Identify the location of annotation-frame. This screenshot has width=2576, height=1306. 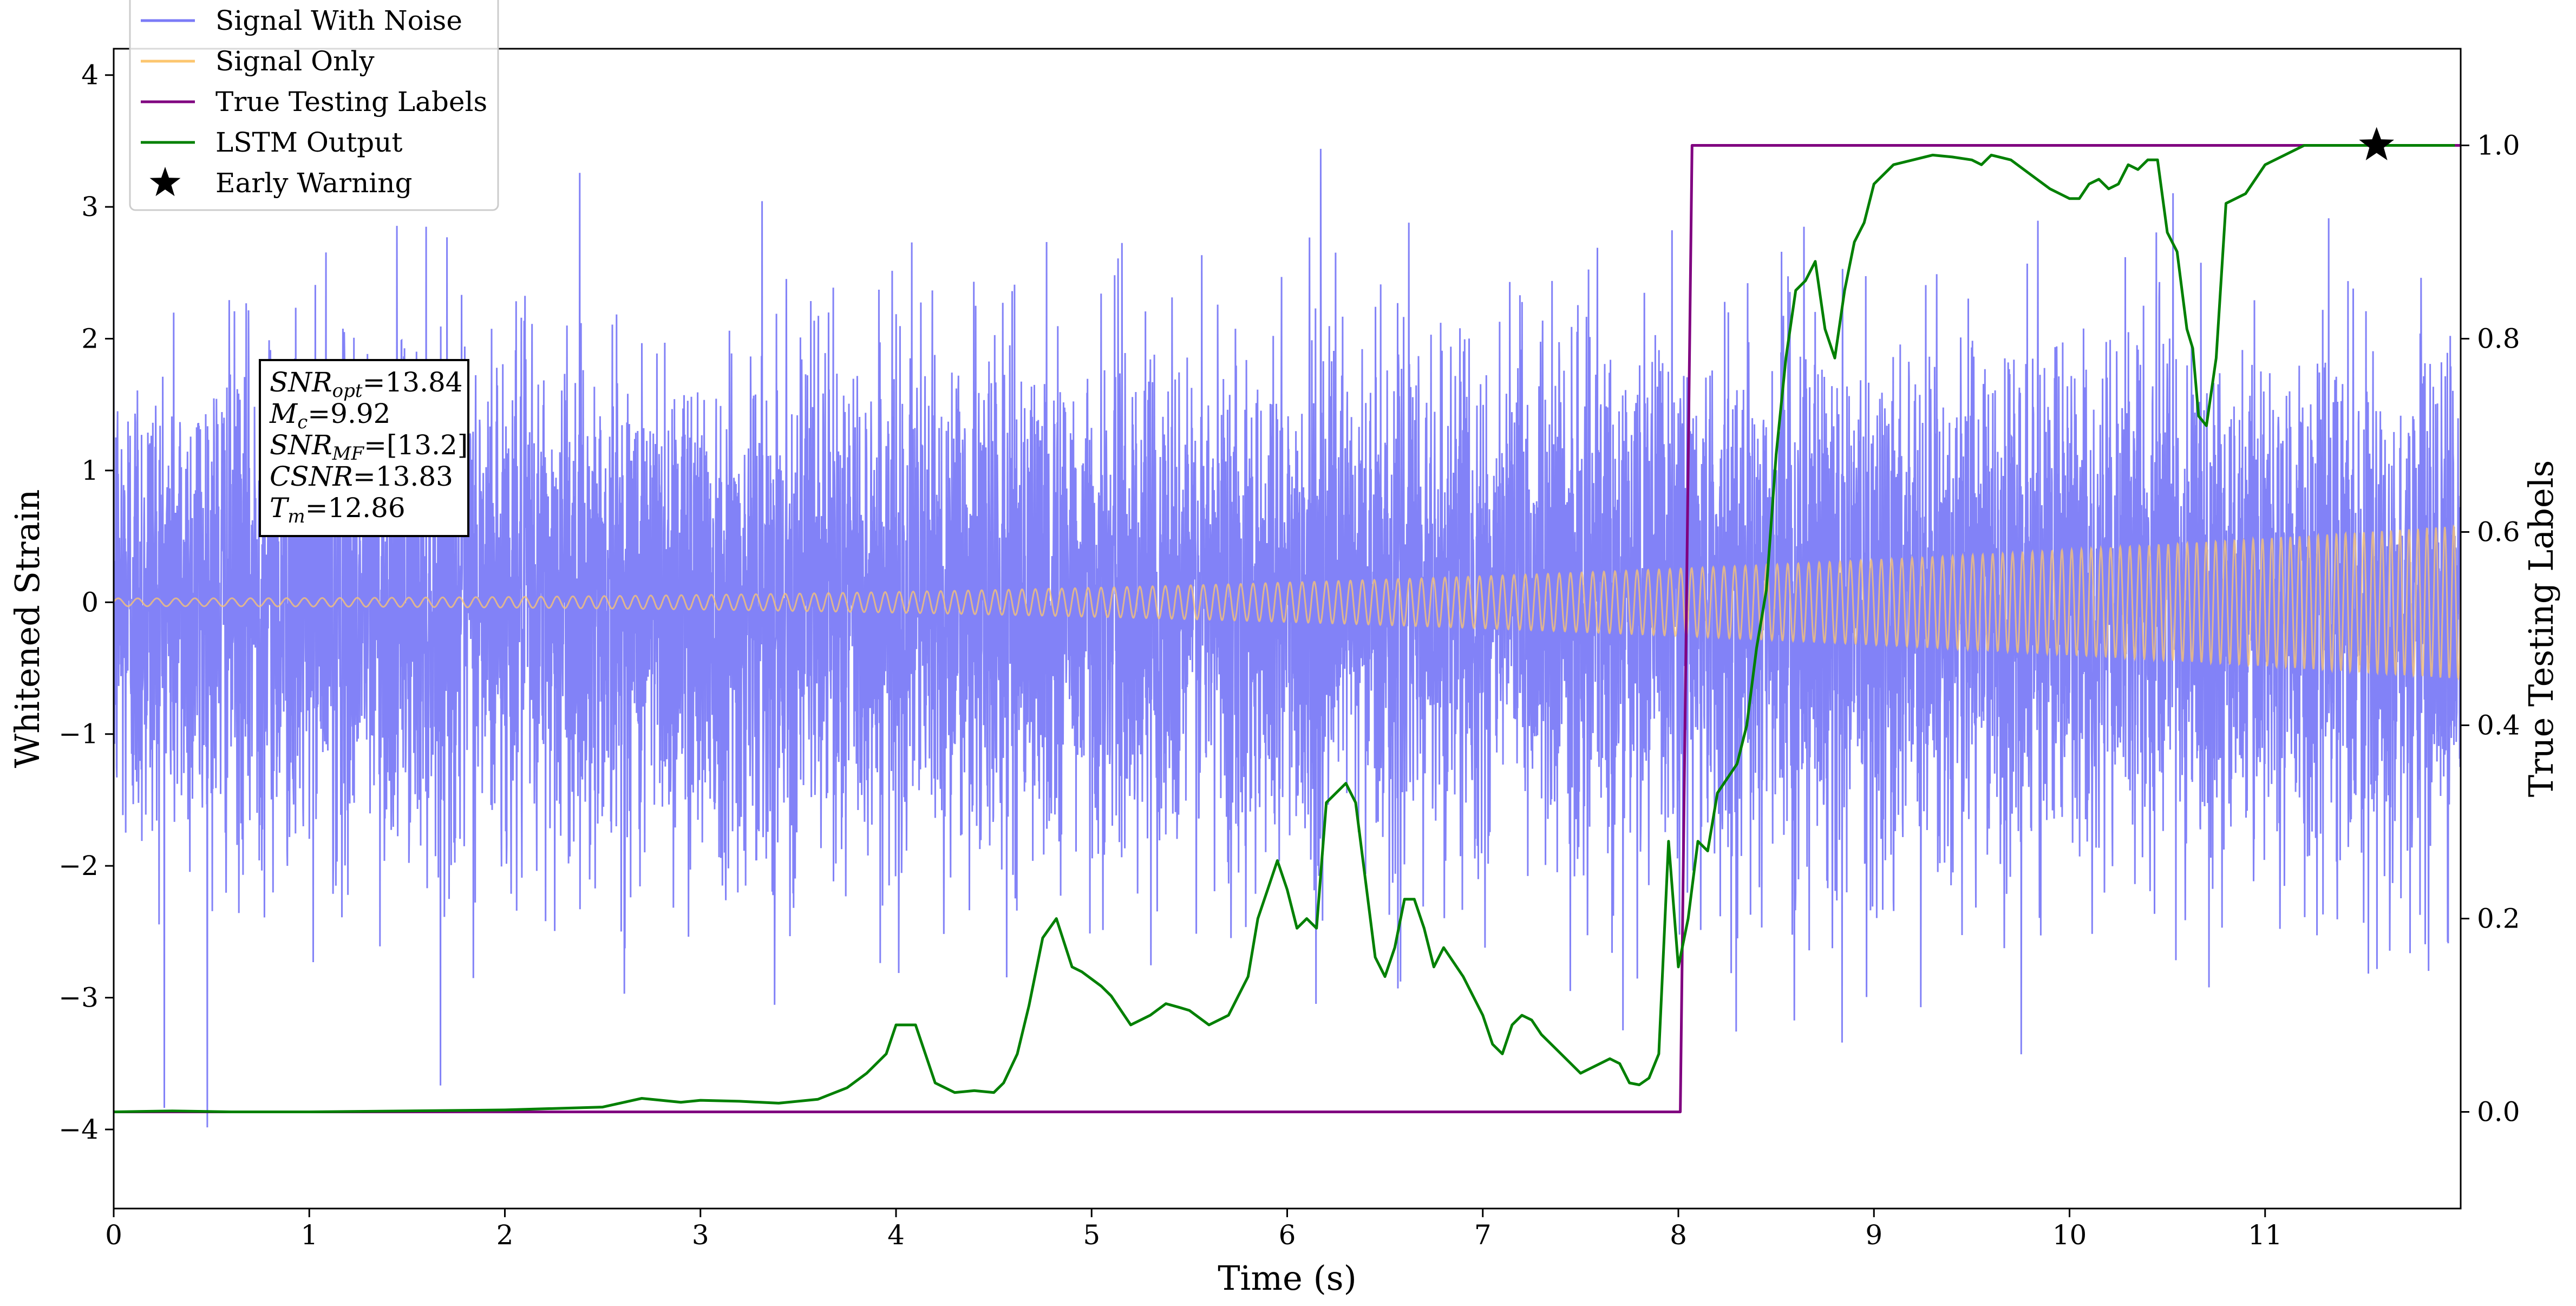
(364, 448).